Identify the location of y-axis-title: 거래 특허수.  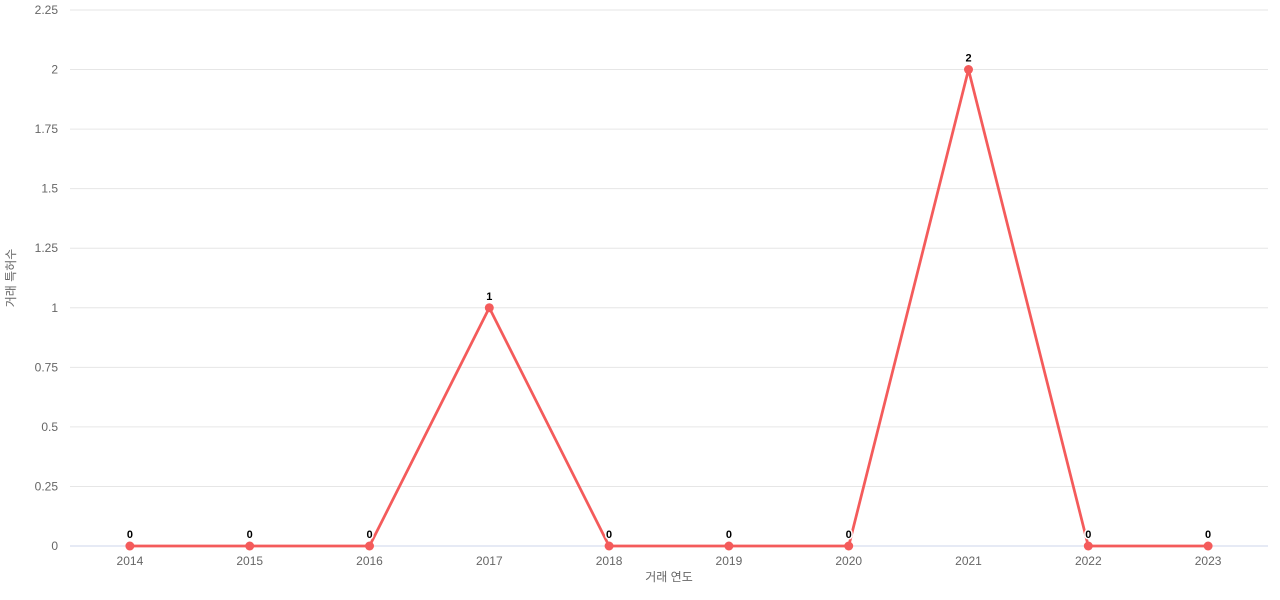
(11, 278).